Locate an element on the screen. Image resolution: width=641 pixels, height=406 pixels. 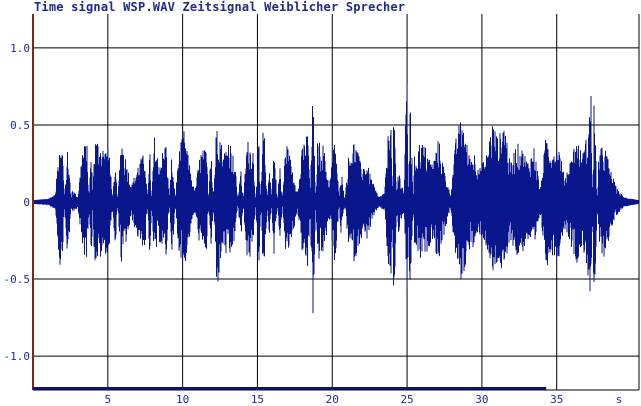
x-tick-label: 30 is located at coordinates (481, 399).